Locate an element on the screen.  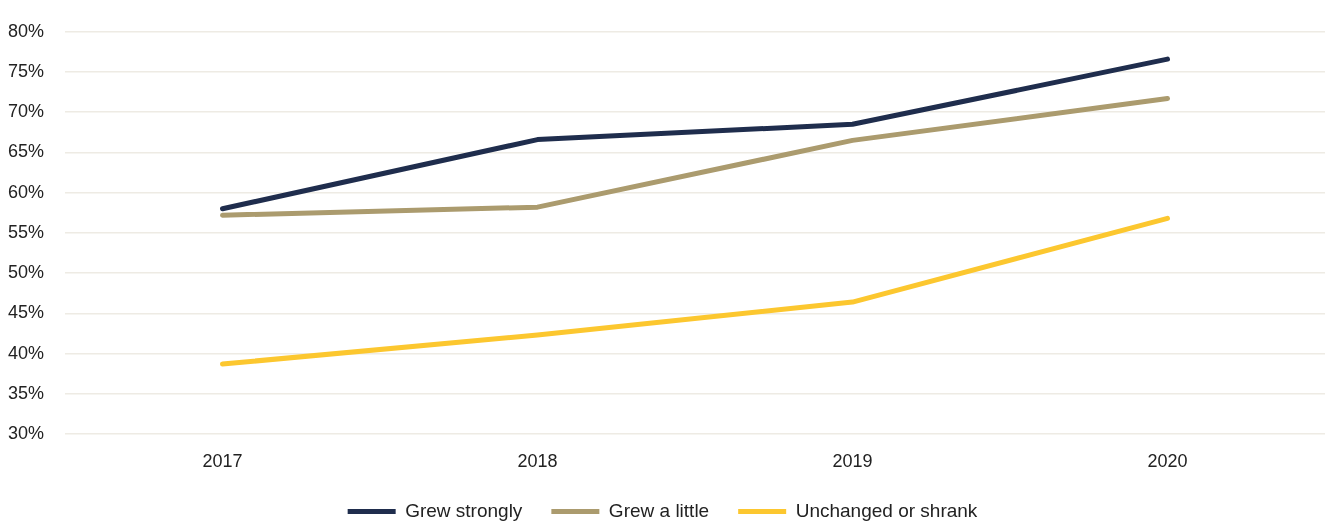
y-tick-label: 55% is located at coordinates (25, 231).